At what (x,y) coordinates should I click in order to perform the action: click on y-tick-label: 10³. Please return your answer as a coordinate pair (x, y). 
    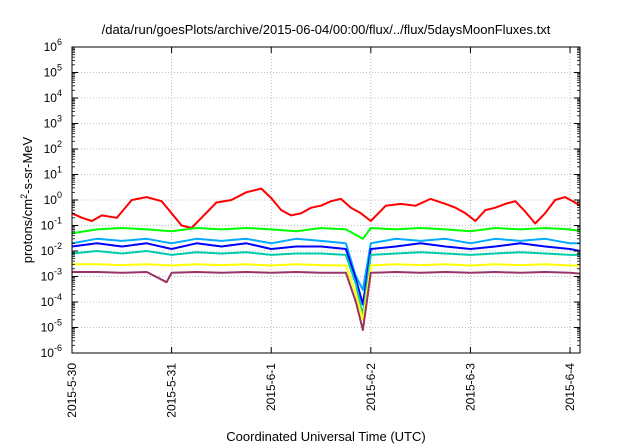
    Looking at the image, I should click on (53, 122).